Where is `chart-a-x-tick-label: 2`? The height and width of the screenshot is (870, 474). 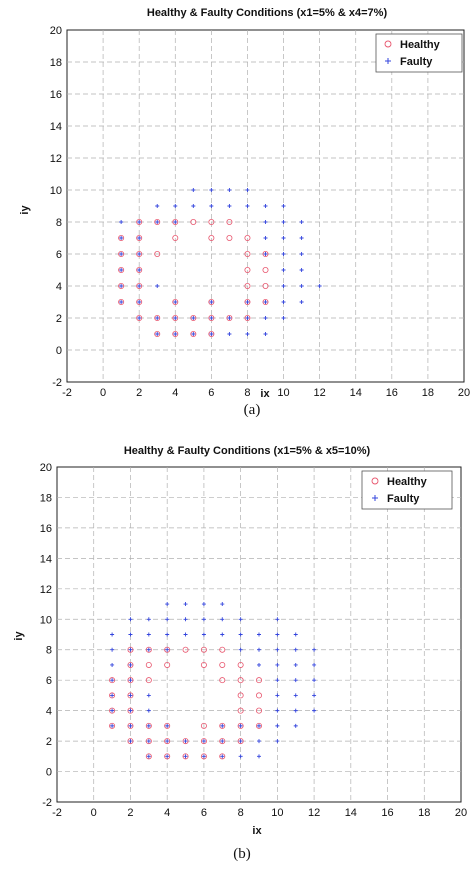 chart-a-x-tick-label: 2 is located at coordinates (139, 393).